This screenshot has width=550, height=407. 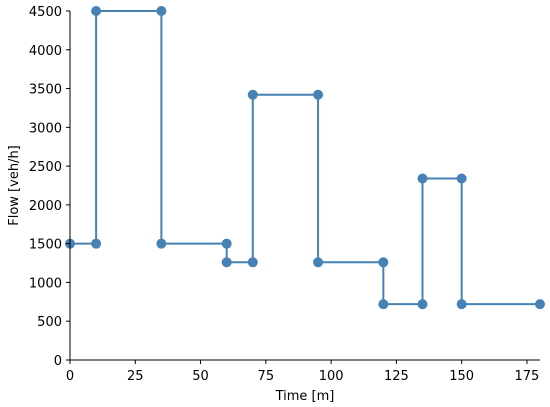 I want to click on x-tick-label: 150, so click(x=461, y=376).